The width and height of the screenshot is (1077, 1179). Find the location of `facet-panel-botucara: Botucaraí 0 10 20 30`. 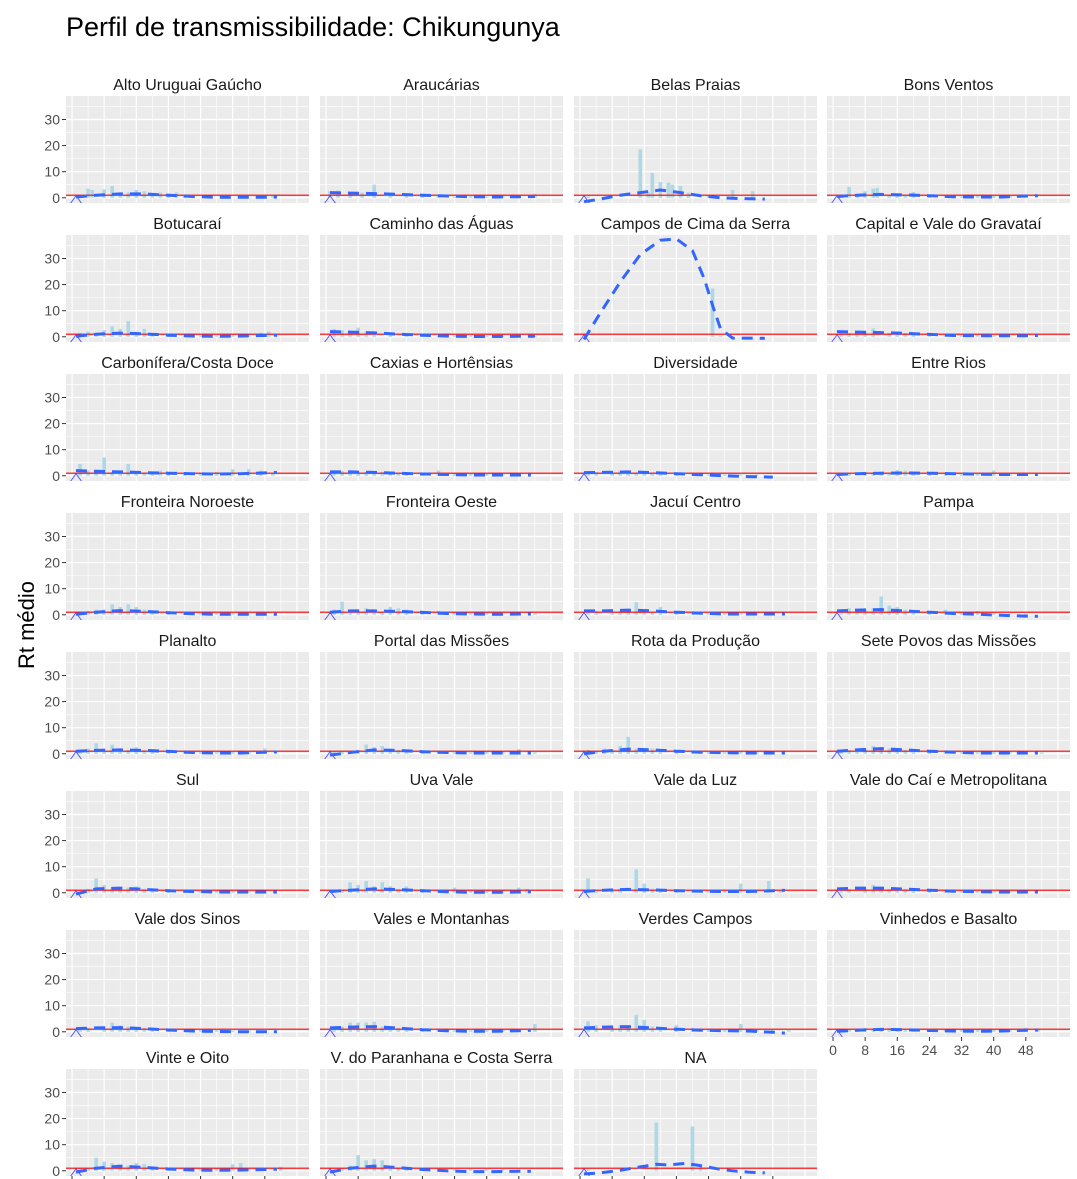

facet-panel-botucara: Botucaraí 0 10 20 30 is located at coordinates (176, 283).